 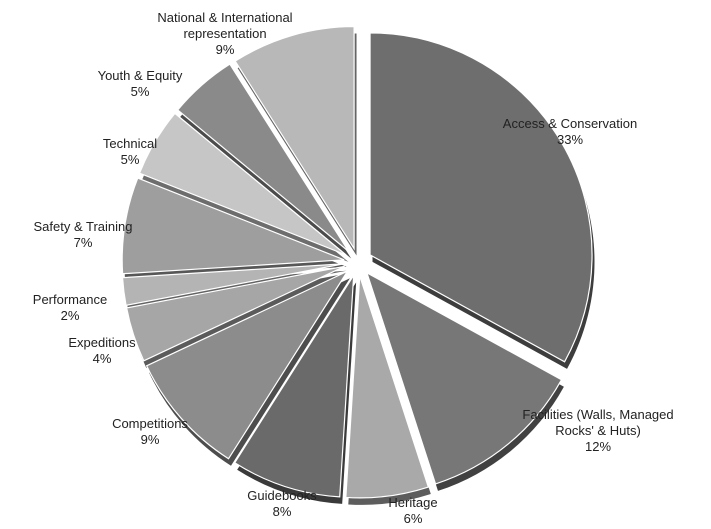 I want to click on slice-percent-label: 8%, so click(x=282, y=511).